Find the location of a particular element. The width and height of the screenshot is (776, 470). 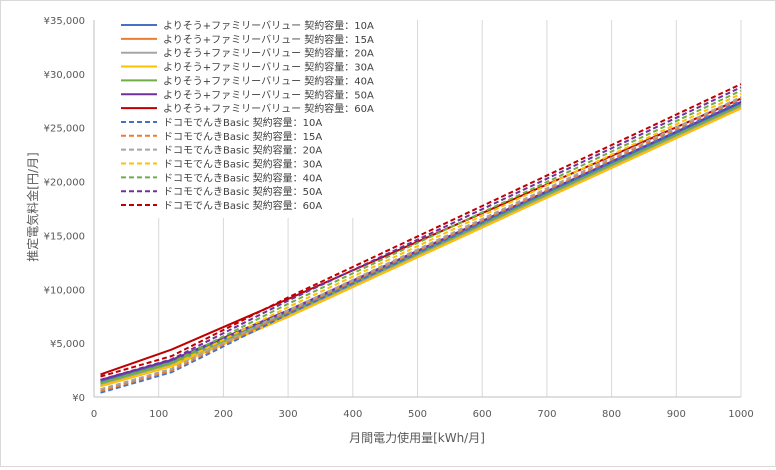

y-tick-label: ¥20,000 is located at coordinates (64, 183).